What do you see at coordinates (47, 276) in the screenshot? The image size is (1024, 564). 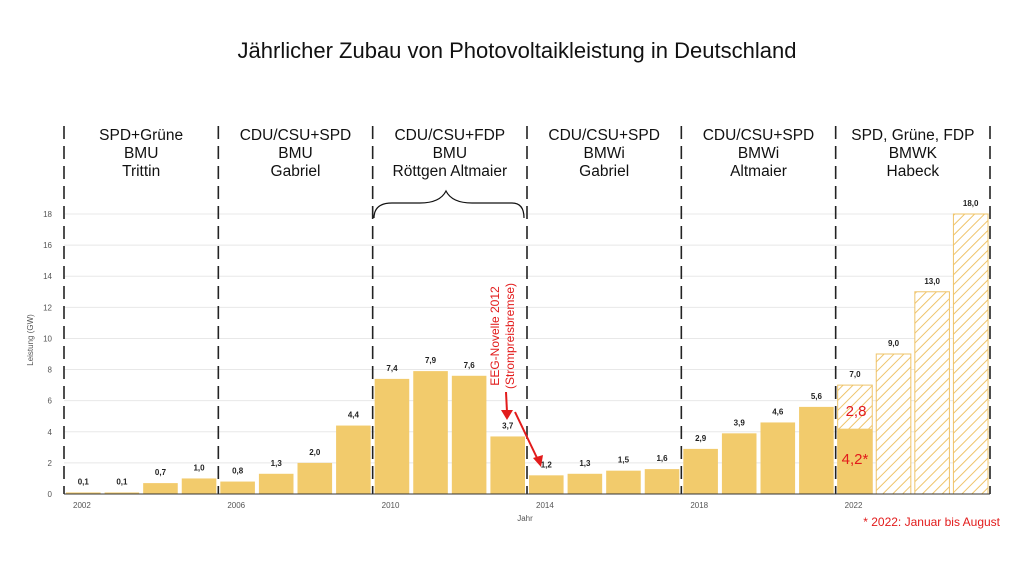 I see `y-tick-label: 14` at bounding box center [47, 276].